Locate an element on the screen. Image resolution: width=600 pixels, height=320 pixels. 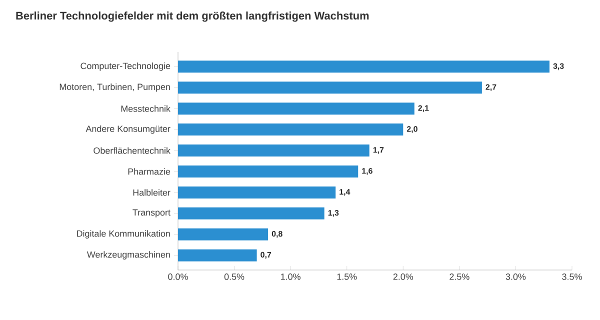
x-tick-label: 2.5% is located at coordinates (460, 277).